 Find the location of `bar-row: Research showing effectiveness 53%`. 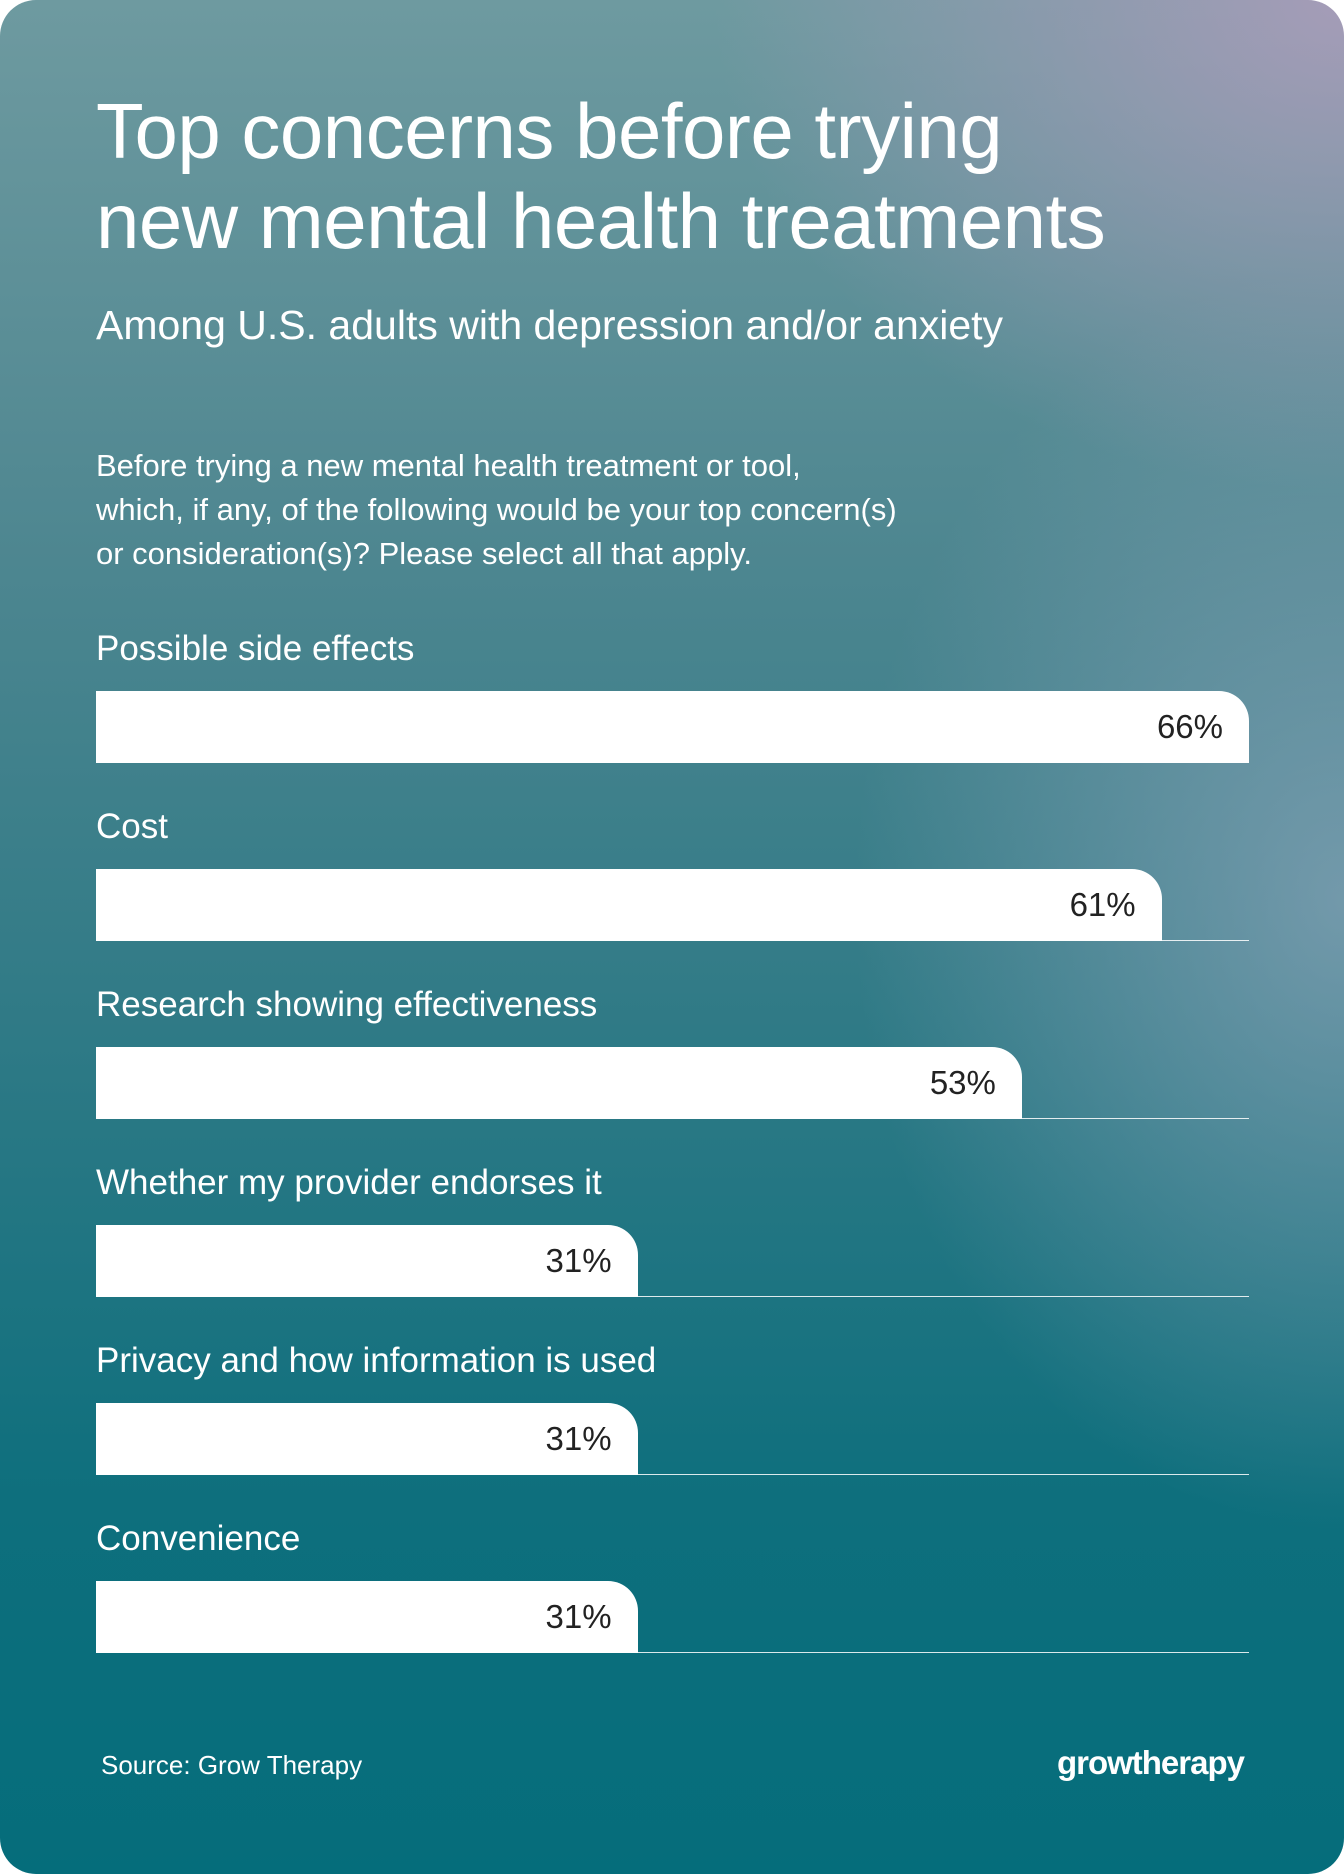

bar-row: Research showing effectiveness 53% is located at coordinates (672, 1051).